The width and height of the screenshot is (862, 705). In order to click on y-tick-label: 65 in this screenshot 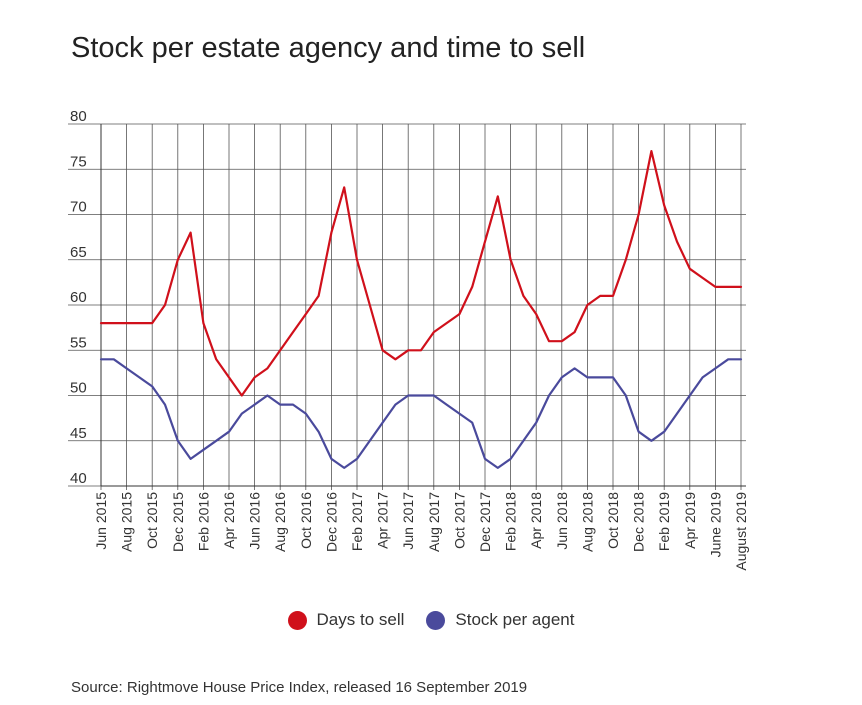, I will do `click(78, 252)`.